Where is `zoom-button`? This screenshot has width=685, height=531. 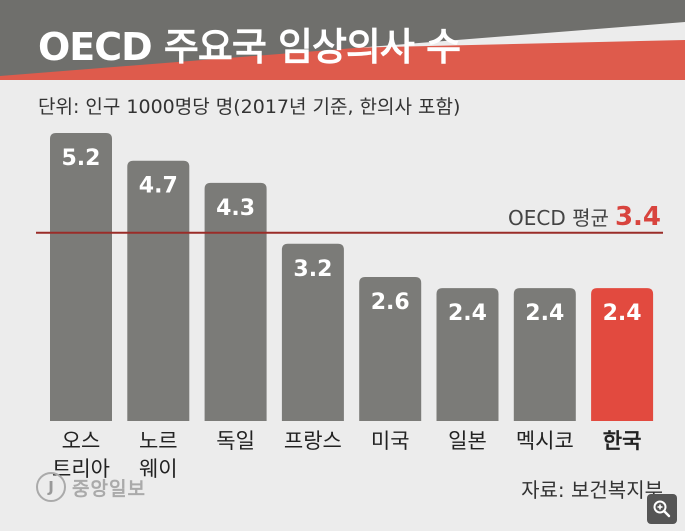
zoom-button is located at coordinates (662, 509).